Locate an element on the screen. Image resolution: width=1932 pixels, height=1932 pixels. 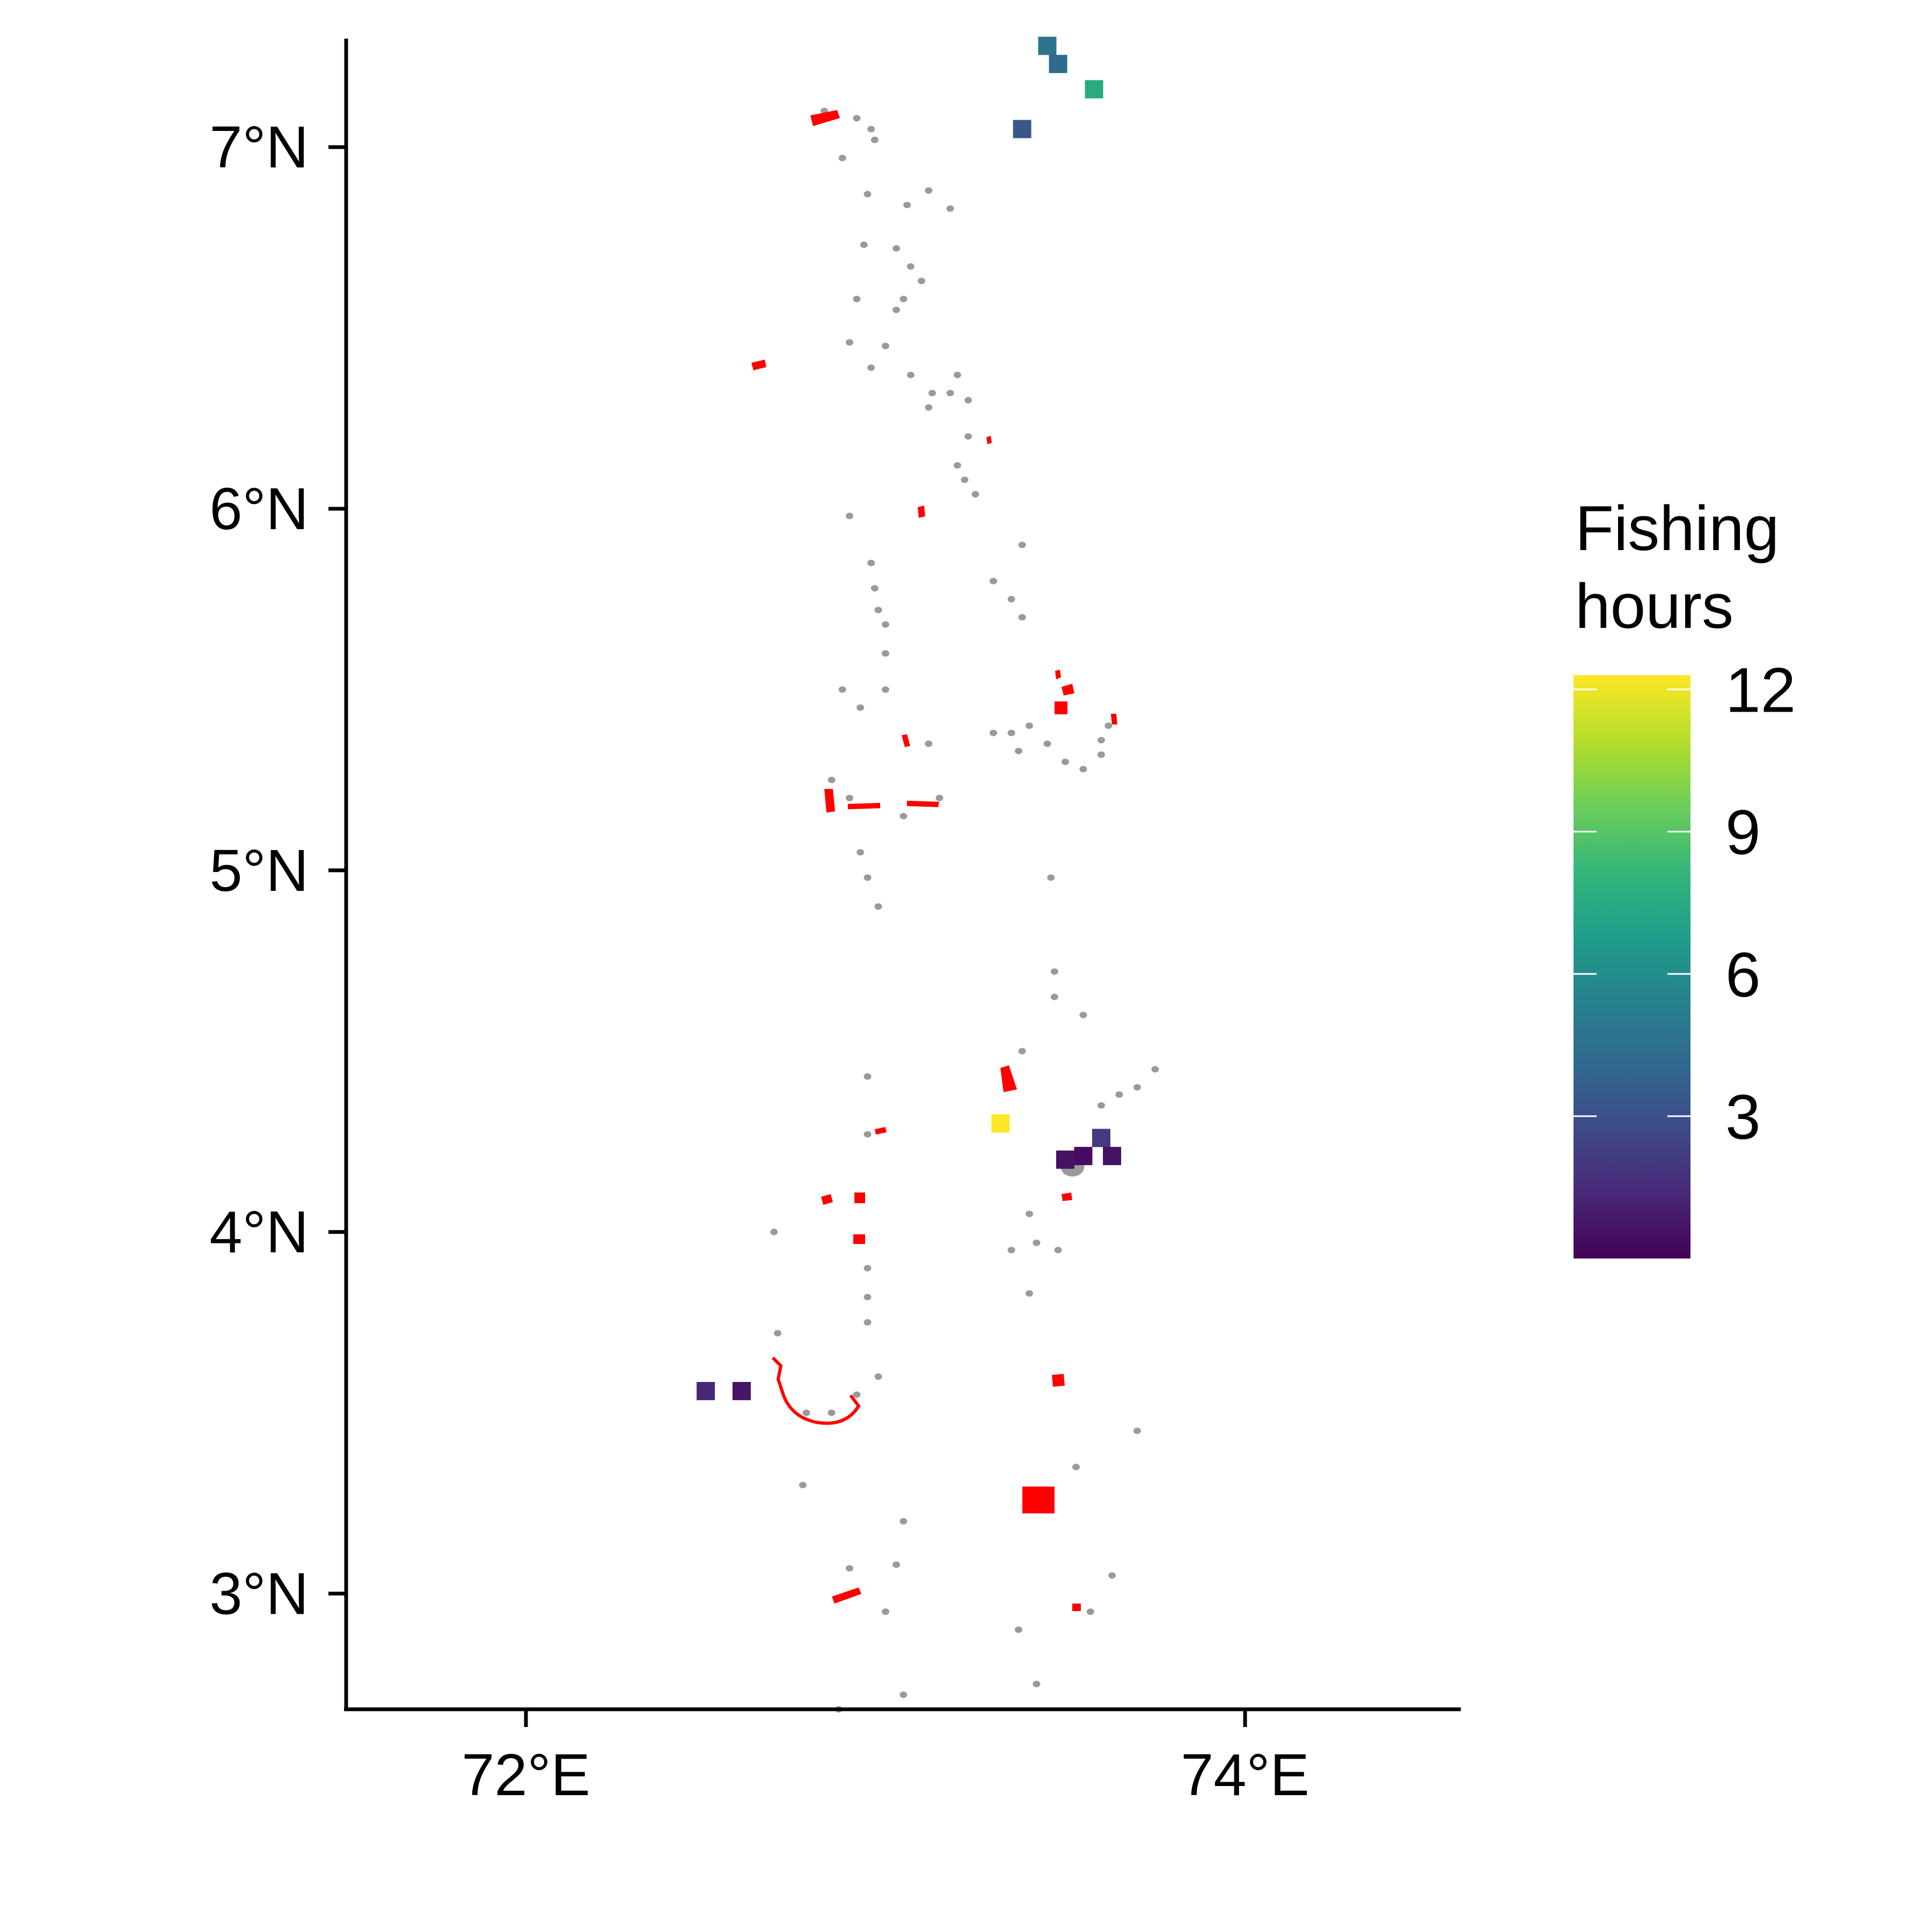
legend-tick-label: 3 is located at coordinates (1743, 1117).